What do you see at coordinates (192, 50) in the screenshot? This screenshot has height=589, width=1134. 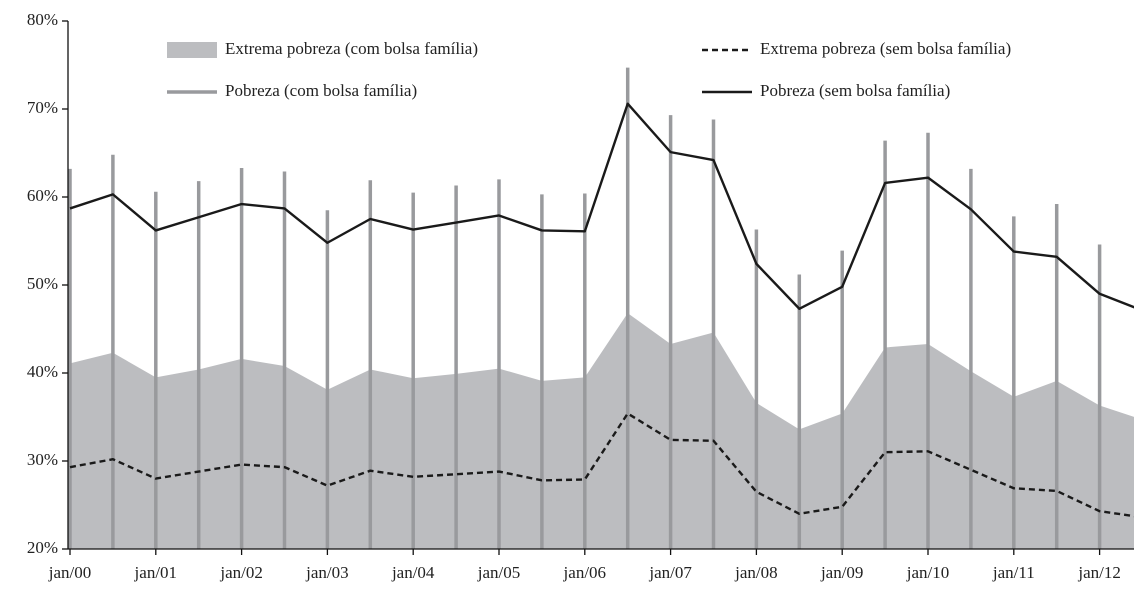 I see `legend-swatch` at bounding box center [192, 50].